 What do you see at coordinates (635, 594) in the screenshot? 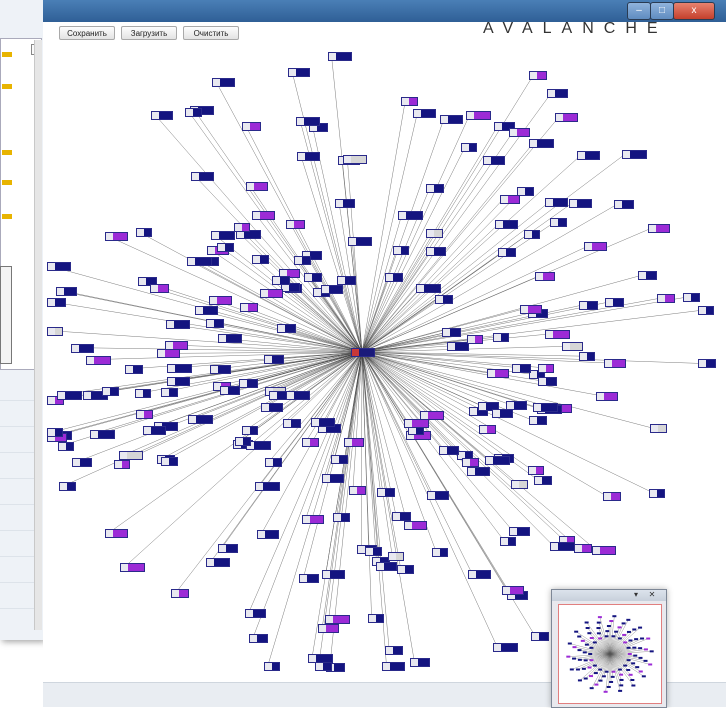
I see `pin-icon: ▾` at bounding box center [635, 594].